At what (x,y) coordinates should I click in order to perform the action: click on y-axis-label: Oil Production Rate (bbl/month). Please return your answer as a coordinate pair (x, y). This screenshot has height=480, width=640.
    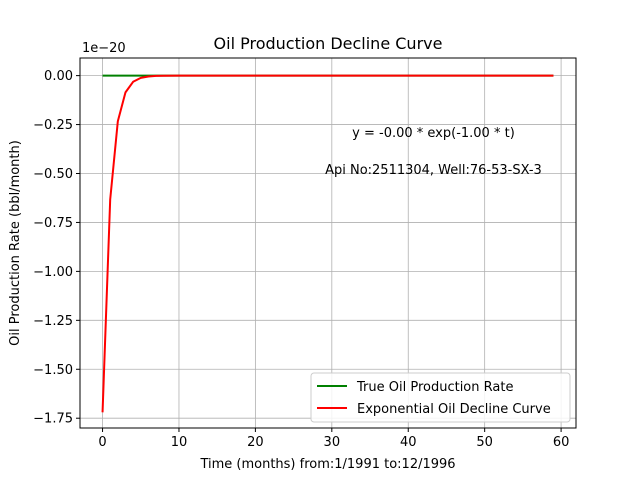
    Looking at the image, I should click on (15, 243).